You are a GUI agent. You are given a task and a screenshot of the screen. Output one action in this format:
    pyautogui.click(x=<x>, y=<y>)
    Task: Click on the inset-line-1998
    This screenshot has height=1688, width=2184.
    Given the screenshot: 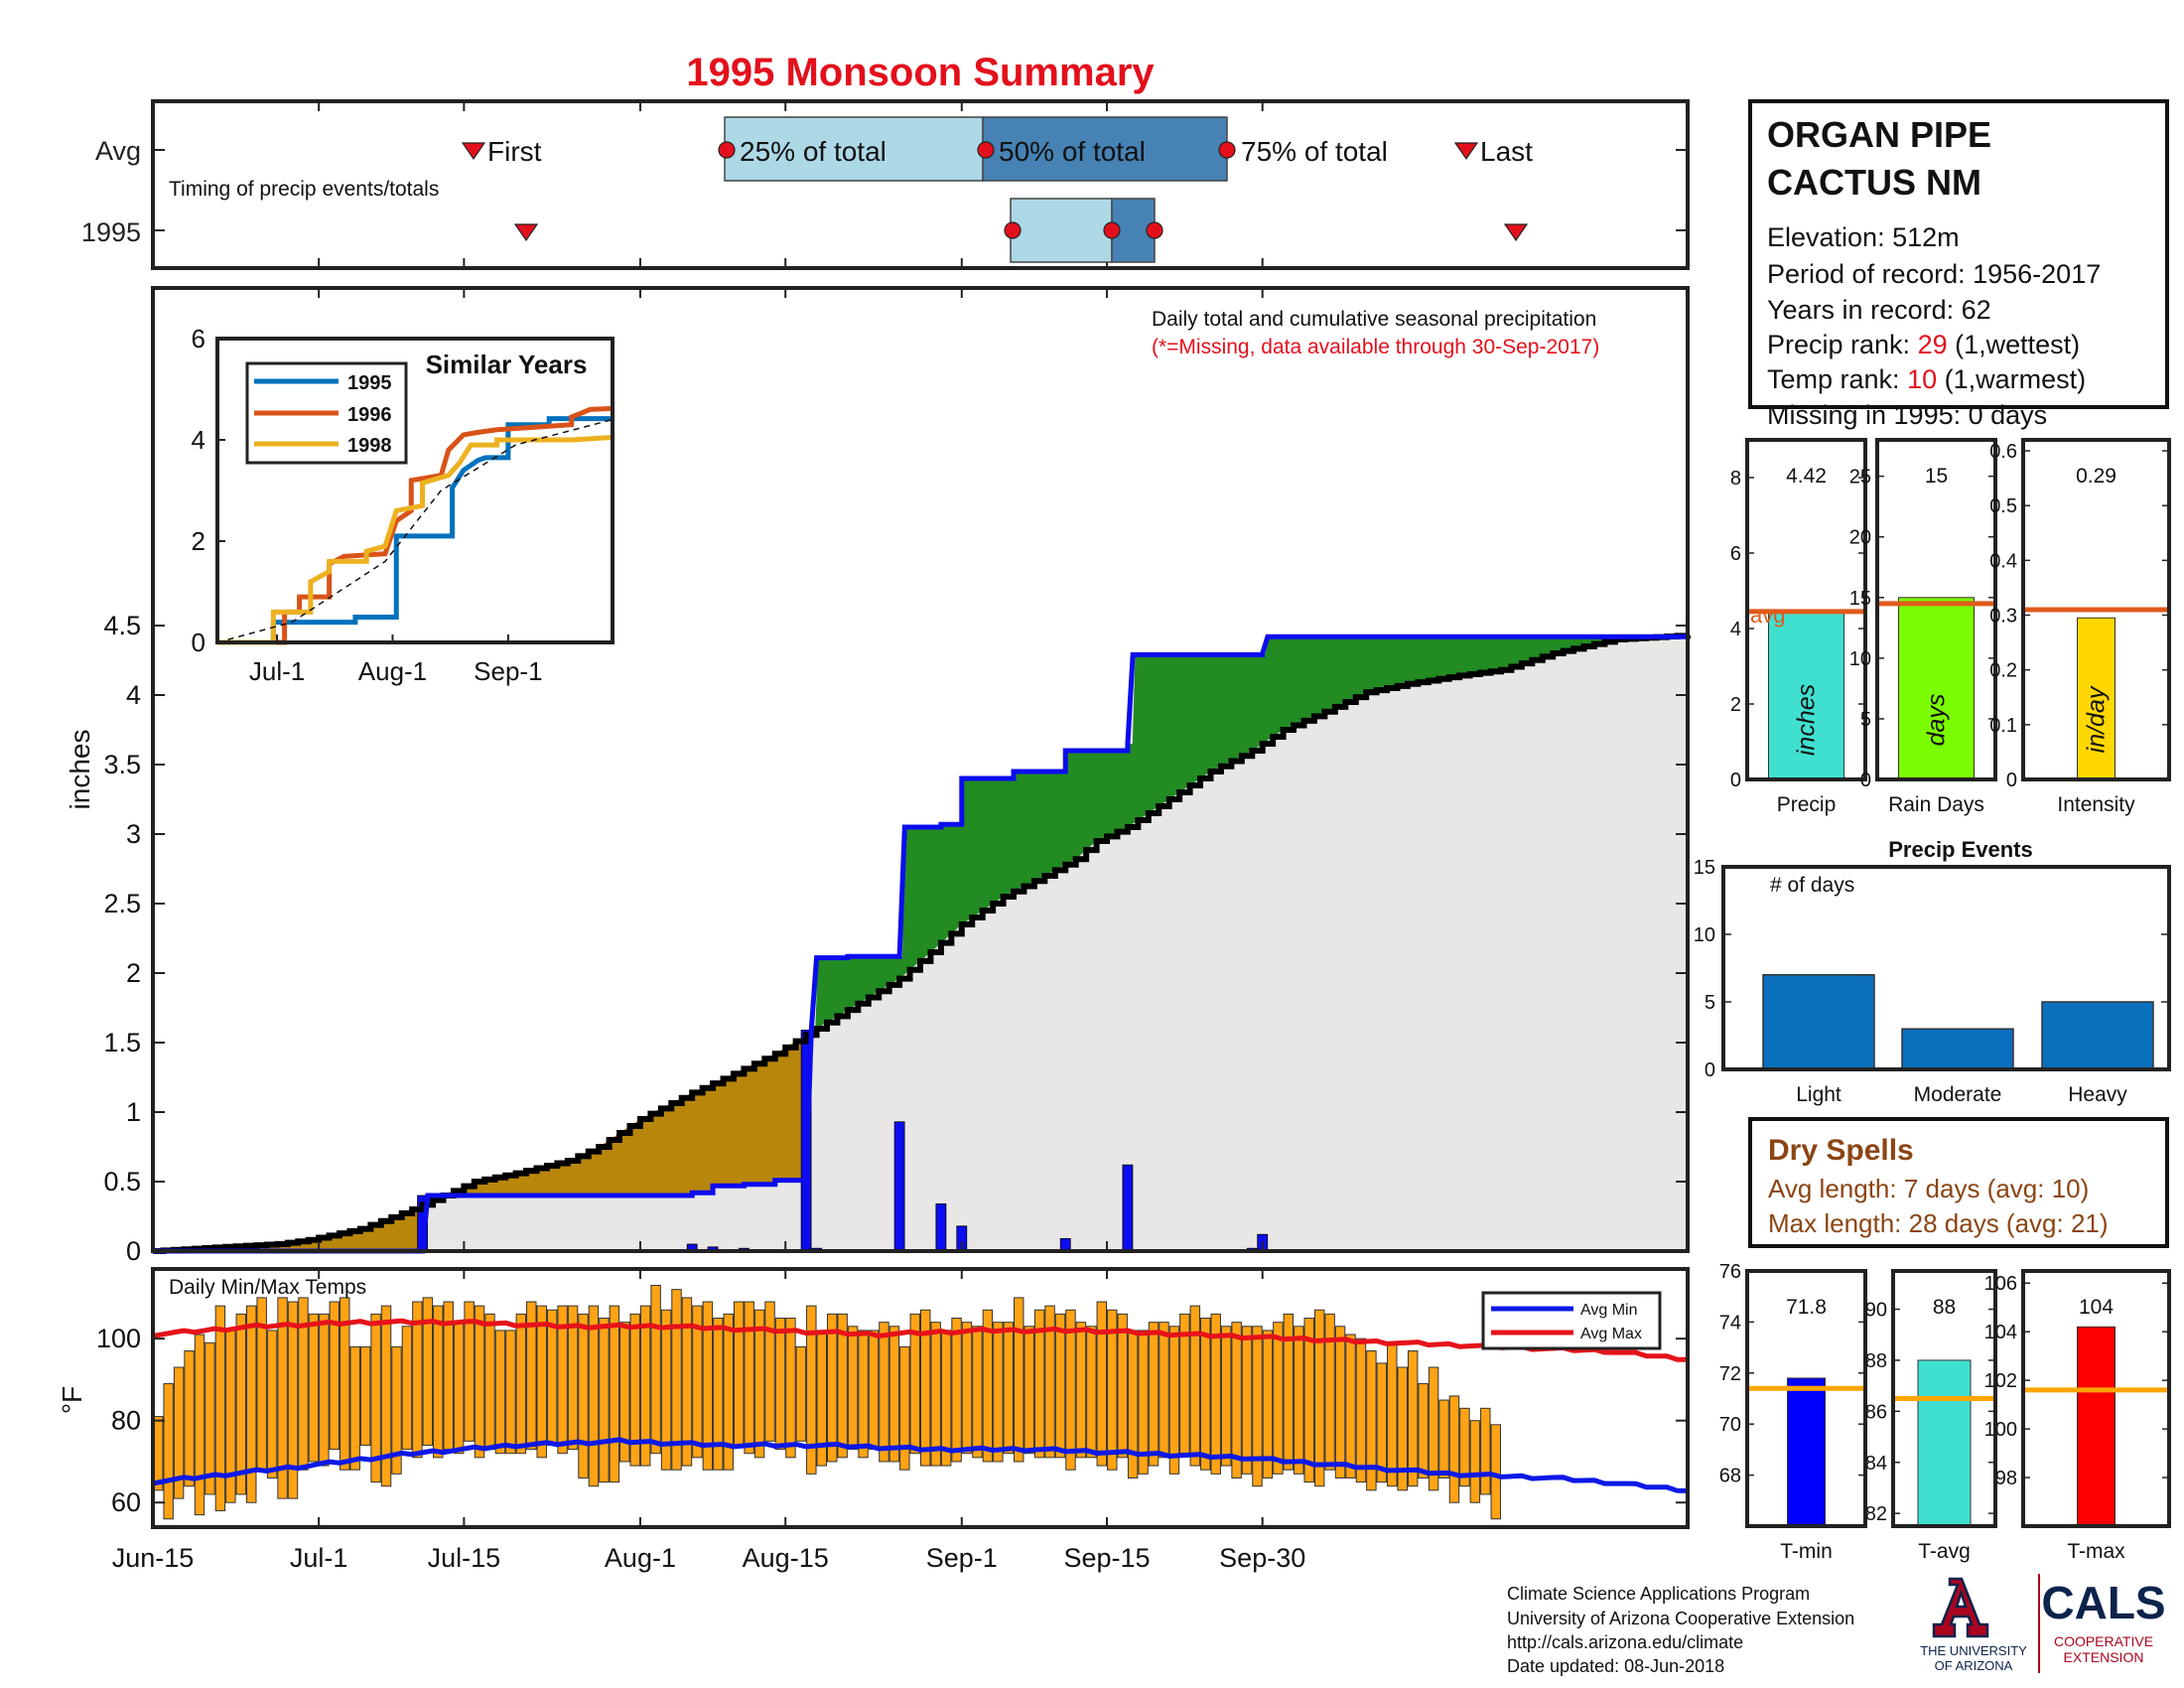 What is the action you would take?
    pyautogui.click(x=415, y=539)
    